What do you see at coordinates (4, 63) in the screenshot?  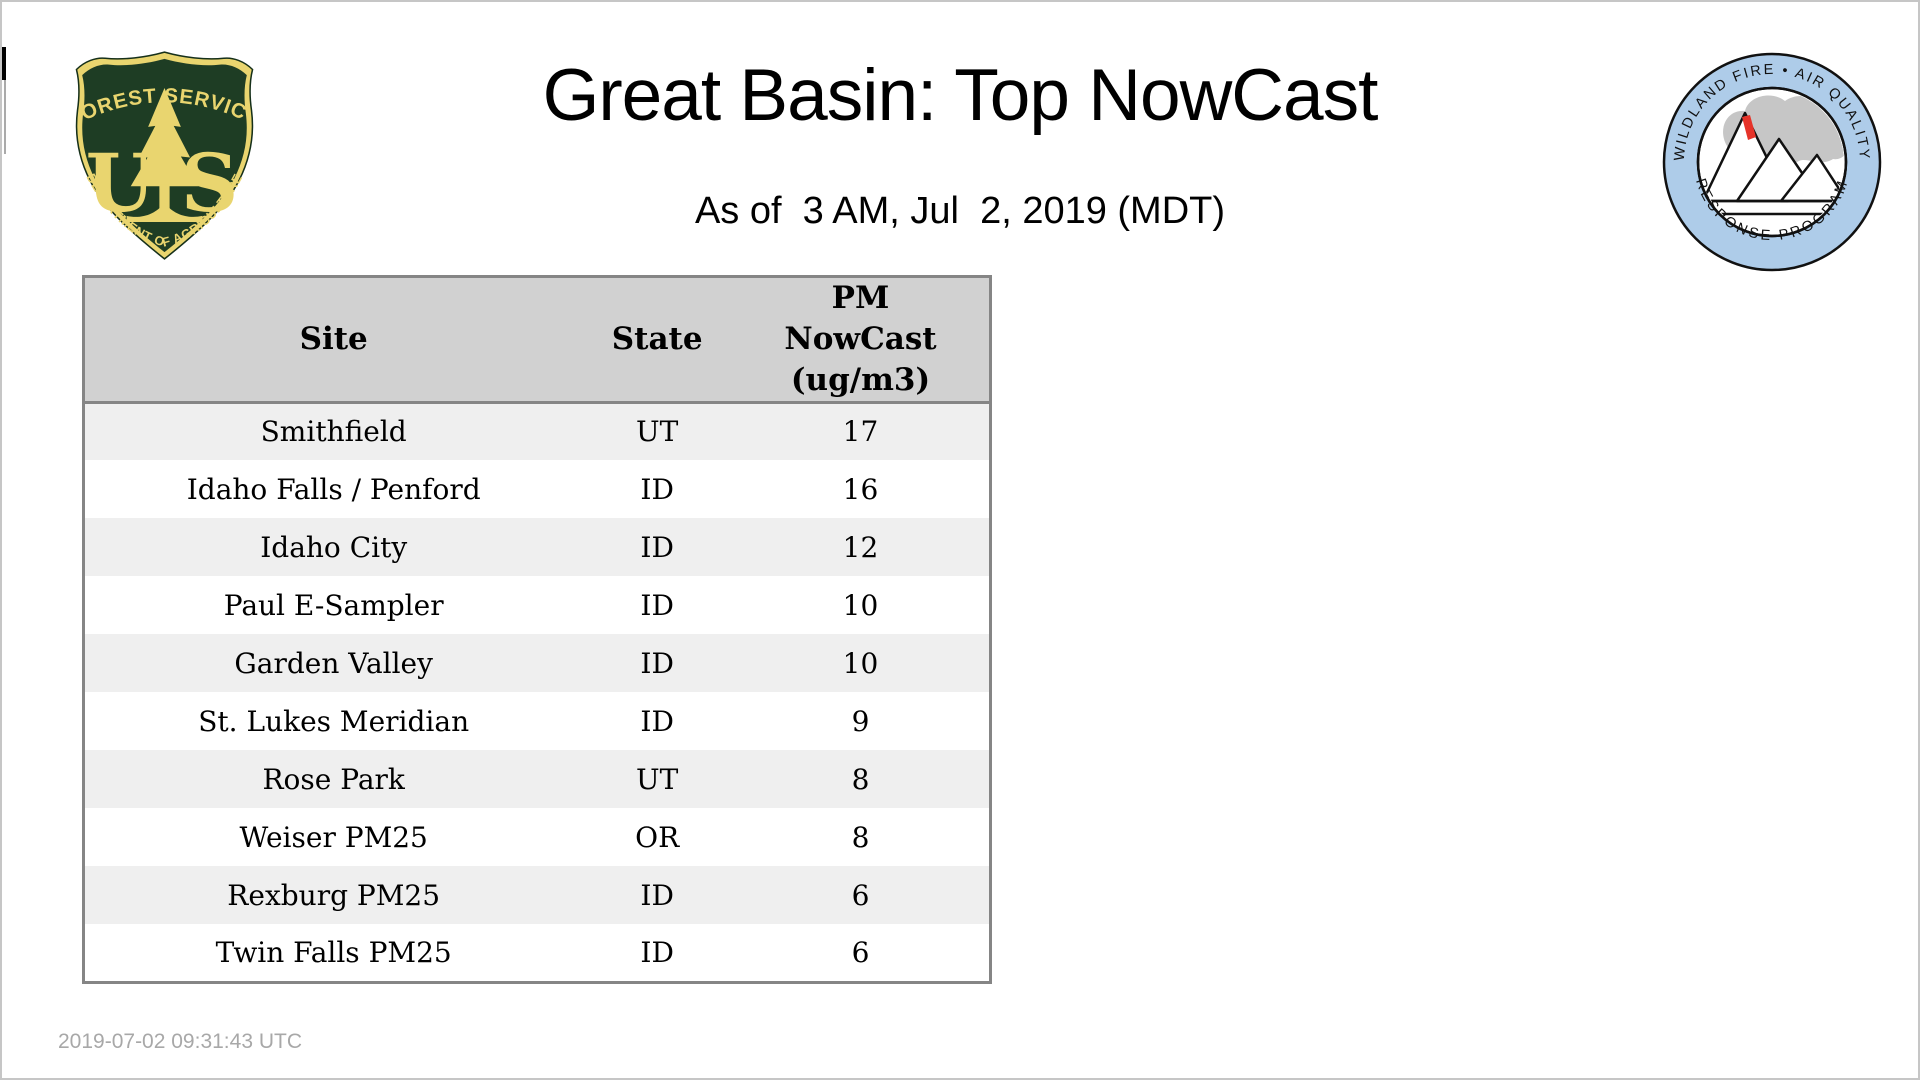 I see `screenshot-edge-artifact` at bounding box center [4, 63].